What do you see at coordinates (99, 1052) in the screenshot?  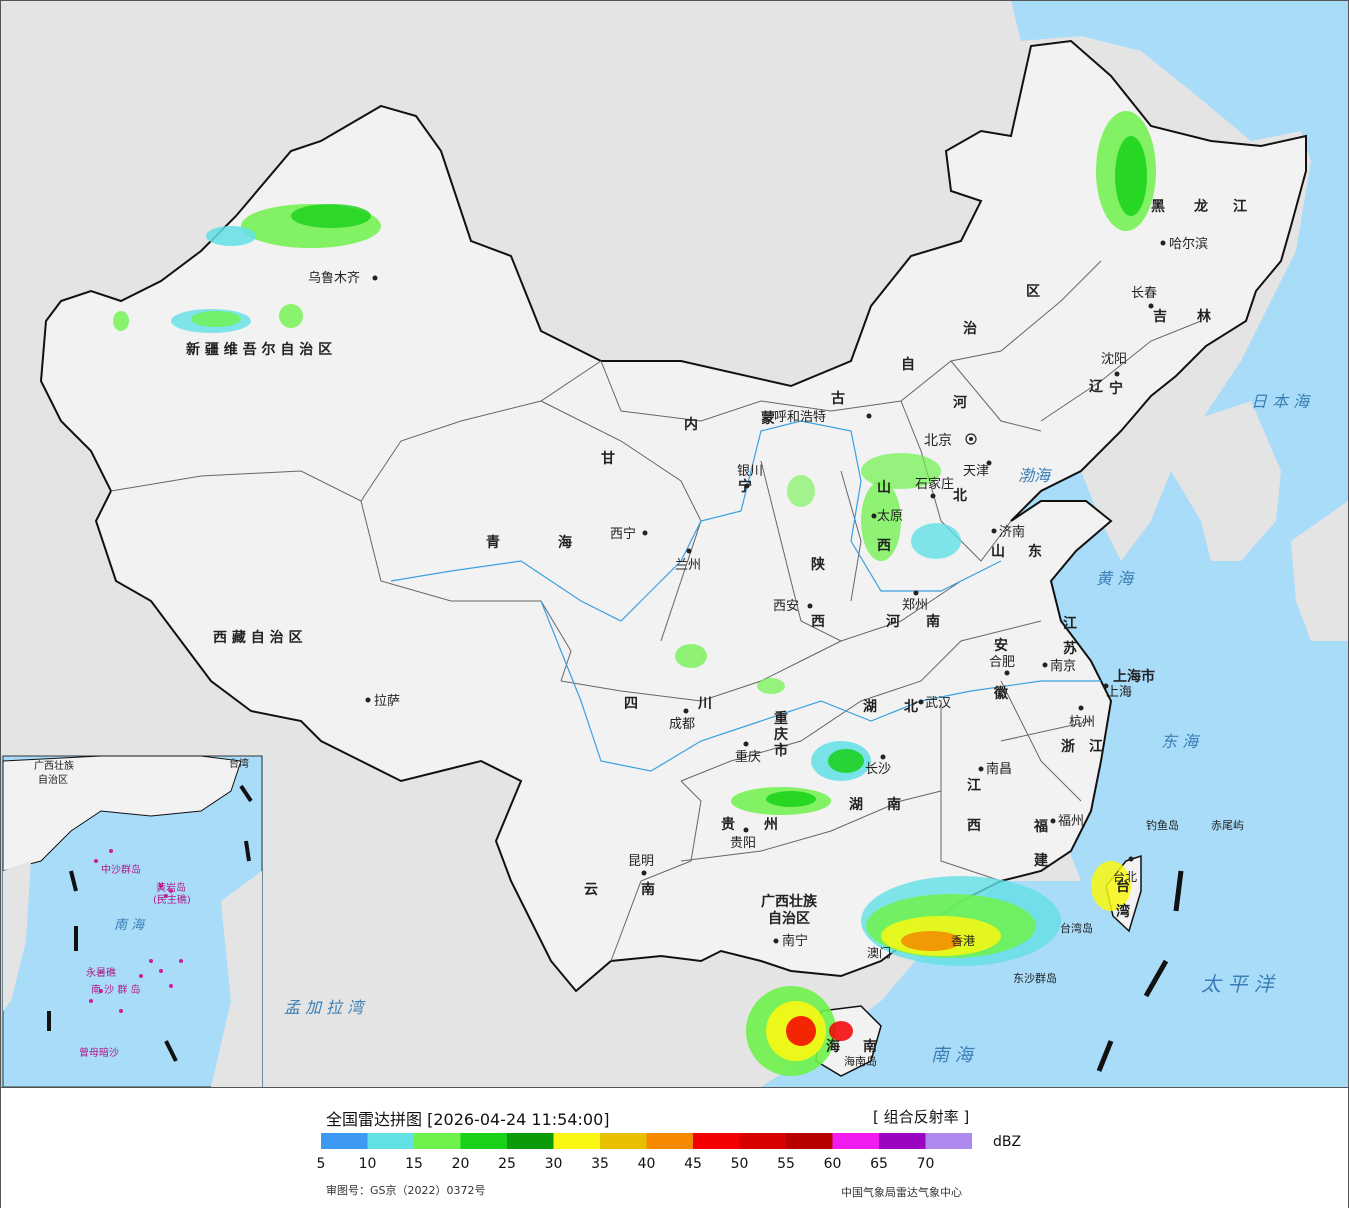 I see `inset-label: 曾母暗沙` at bounding box center [99, 1052].